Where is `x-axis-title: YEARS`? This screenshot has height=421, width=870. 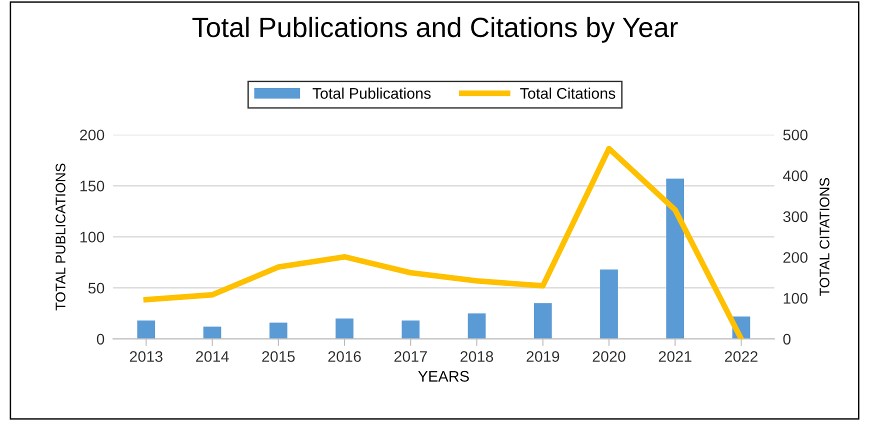
x-axis-title: YEARS is located at coordinates (443, 376).